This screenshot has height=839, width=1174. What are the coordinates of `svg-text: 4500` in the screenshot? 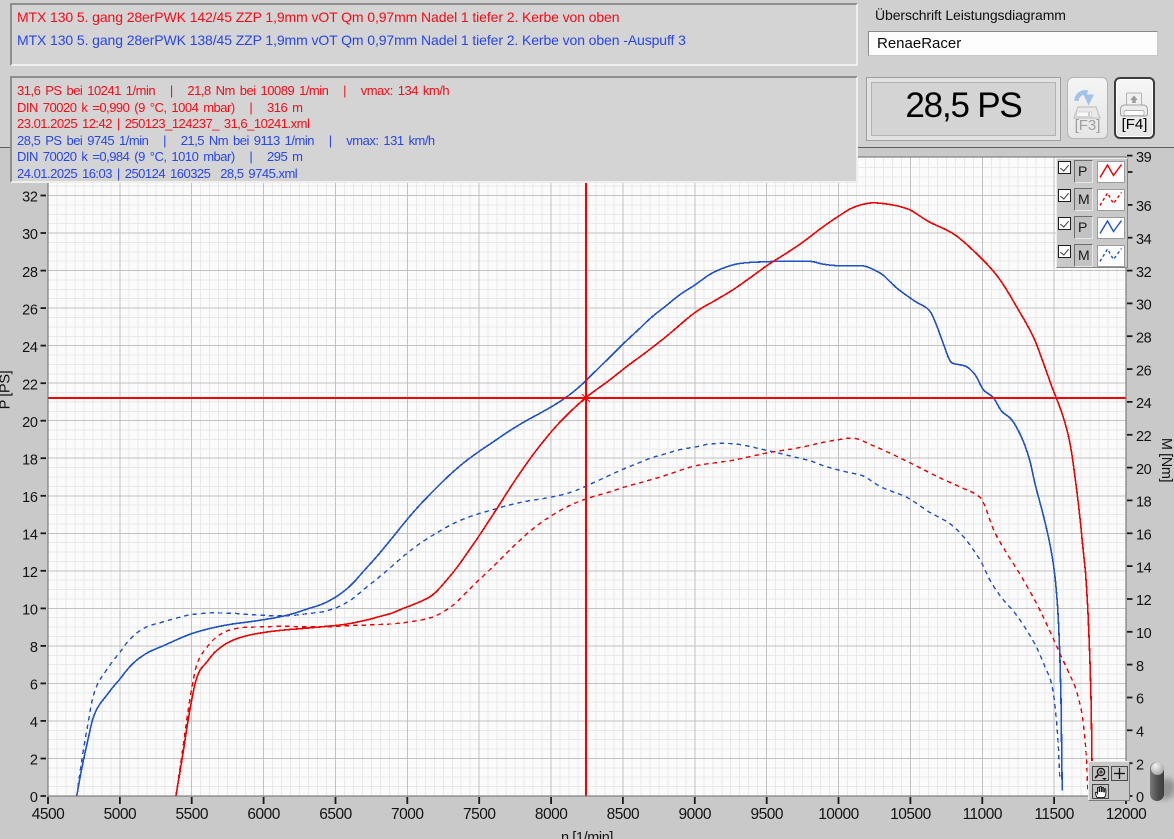 It's located at (48, 814).